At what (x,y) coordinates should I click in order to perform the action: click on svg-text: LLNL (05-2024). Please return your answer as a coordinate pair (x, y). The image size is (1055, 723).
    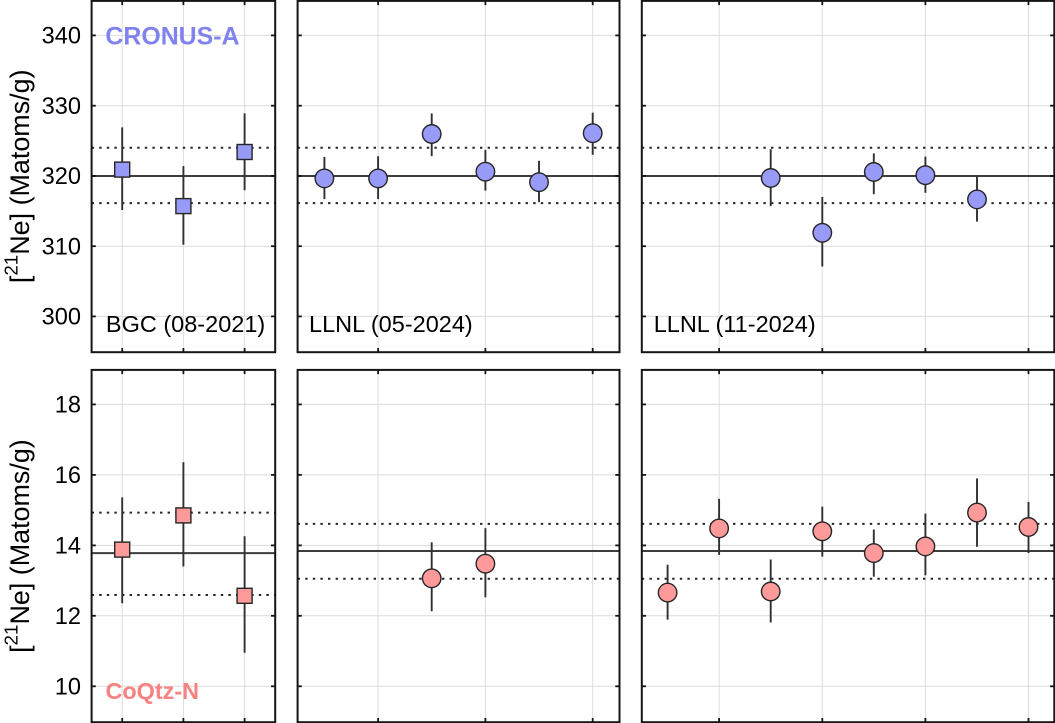
    Looking at the image, I should click on (391, 324).